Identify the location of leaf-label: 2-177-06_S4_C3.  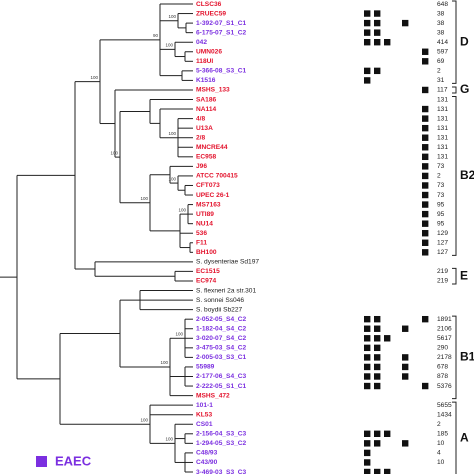
(221, 376).